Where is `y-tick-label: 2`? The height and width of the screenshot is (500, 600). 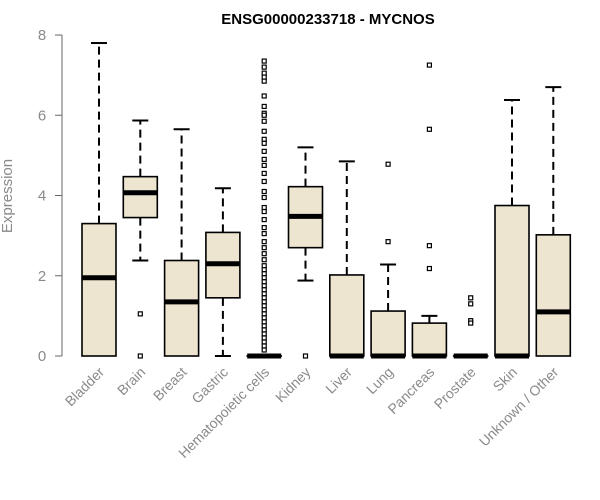 y-tick-label: 2 is located at coordinates (42, 276).